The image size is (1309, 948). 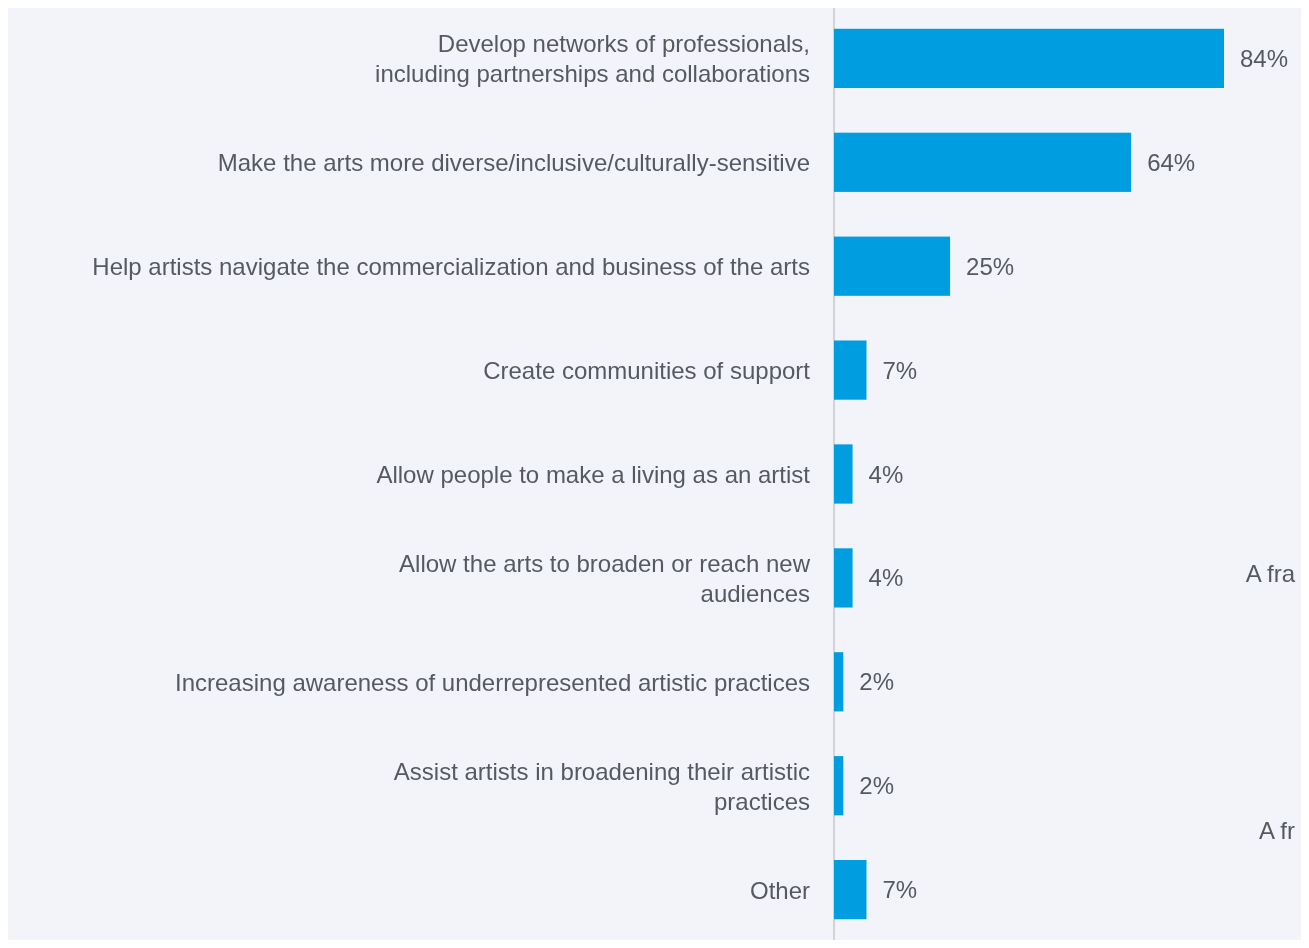 What do you see at coordinates (605, 578) in the screenshot?
I see `y-tick-label: Allow the arts to broaden or reach new audiences` at bounding box center [605, 578].